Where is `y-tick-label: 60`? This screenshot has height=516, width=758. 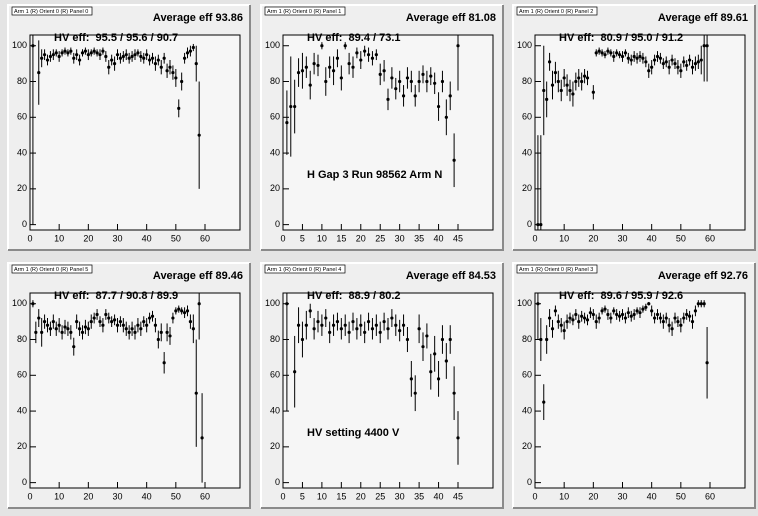 y-tick-label: 60 is located at coordinates (527, 117).